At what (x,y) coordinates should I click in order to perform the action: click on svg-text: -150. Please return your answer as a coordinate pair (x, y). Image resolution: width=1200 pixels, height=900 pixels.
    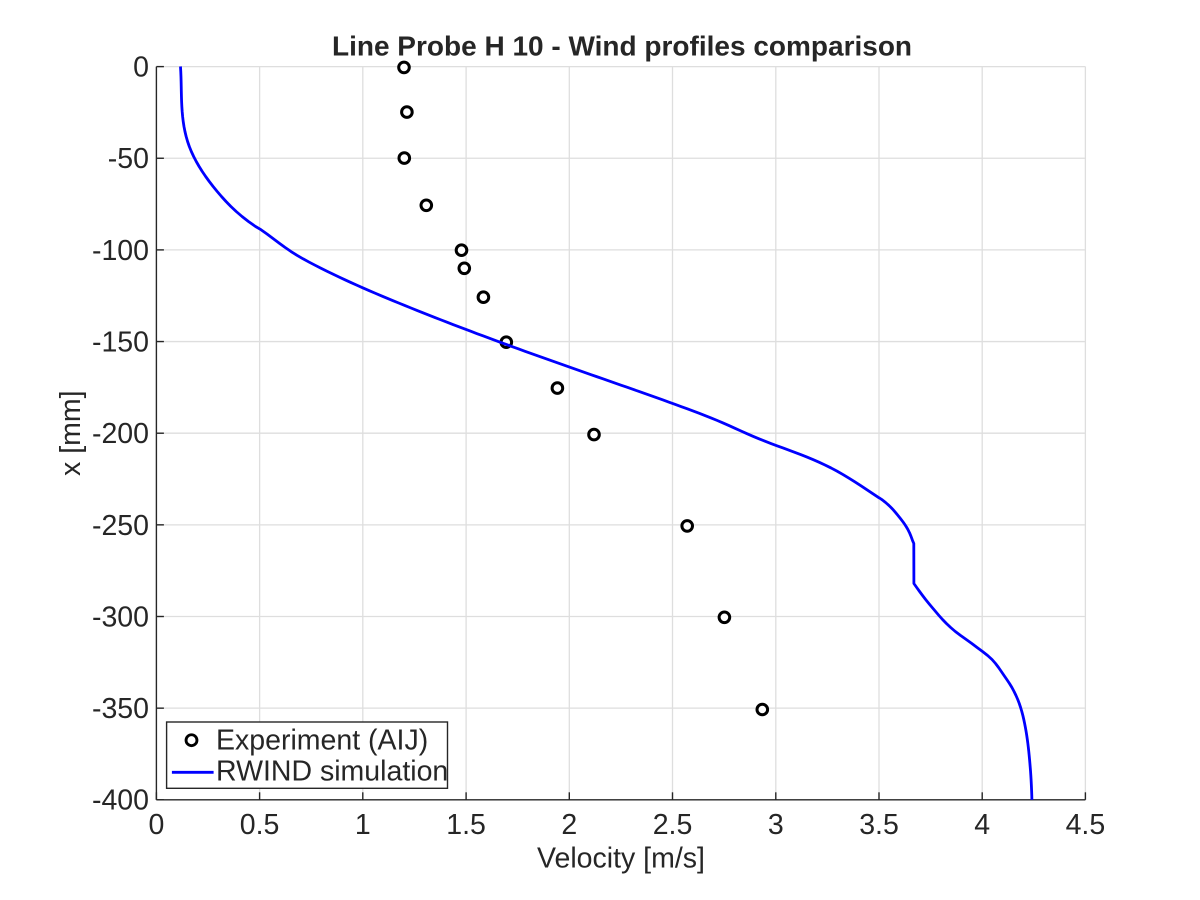
    Looking at the image, I should click on (120, 342).